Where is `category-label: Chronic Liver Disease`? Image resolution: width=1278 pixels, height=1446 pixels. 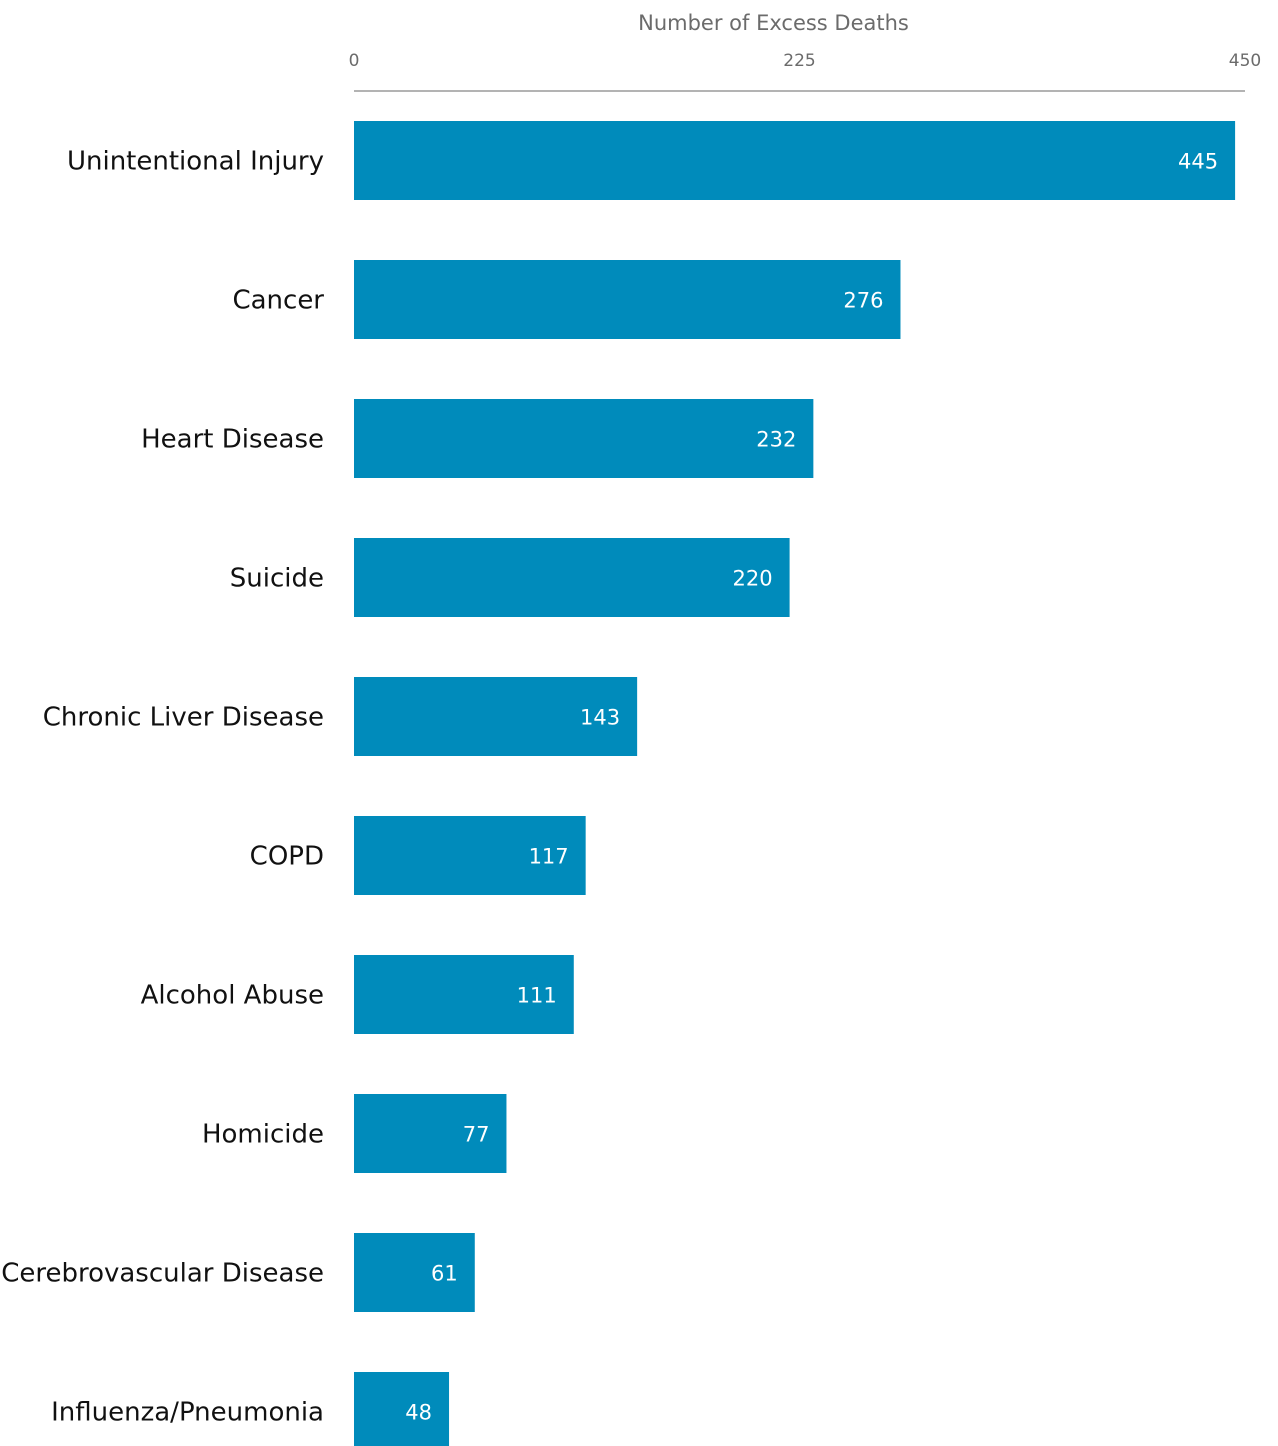 category-label: Chronic Liver Disease is located at coordinates (183, 718).